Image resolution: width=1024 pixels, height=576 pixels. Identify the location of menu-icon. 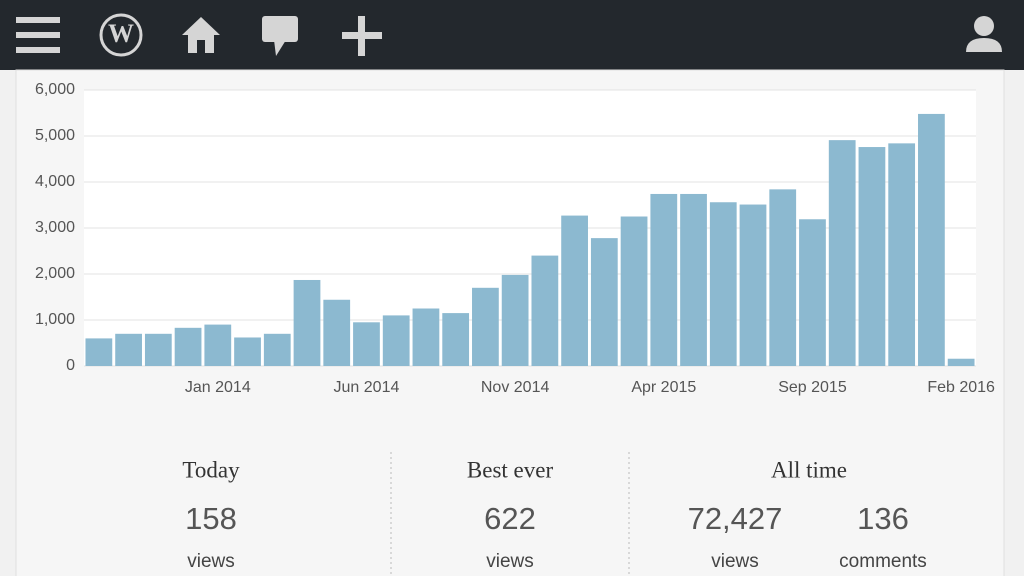
(38, 35).